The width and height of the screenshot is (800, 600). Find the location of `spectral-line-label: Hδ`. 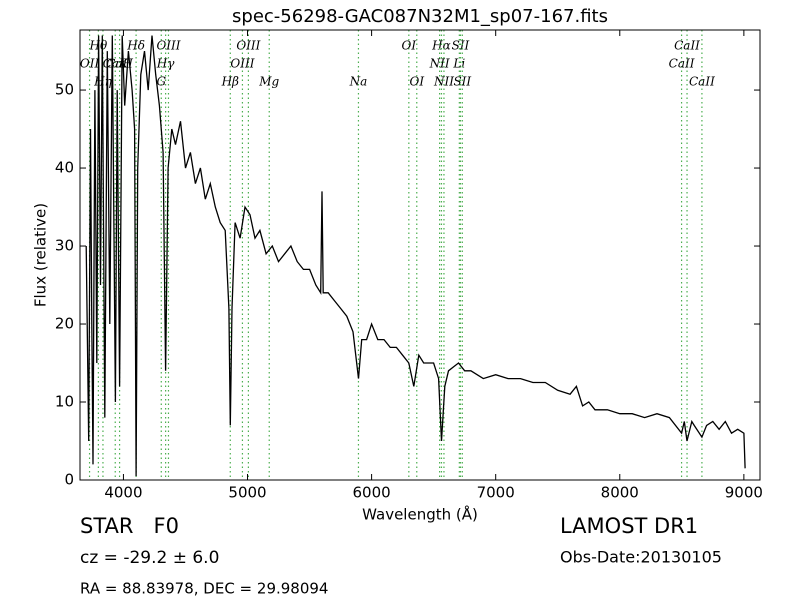

spectral-line-label: Hδ is located at coordinates (135, 46).